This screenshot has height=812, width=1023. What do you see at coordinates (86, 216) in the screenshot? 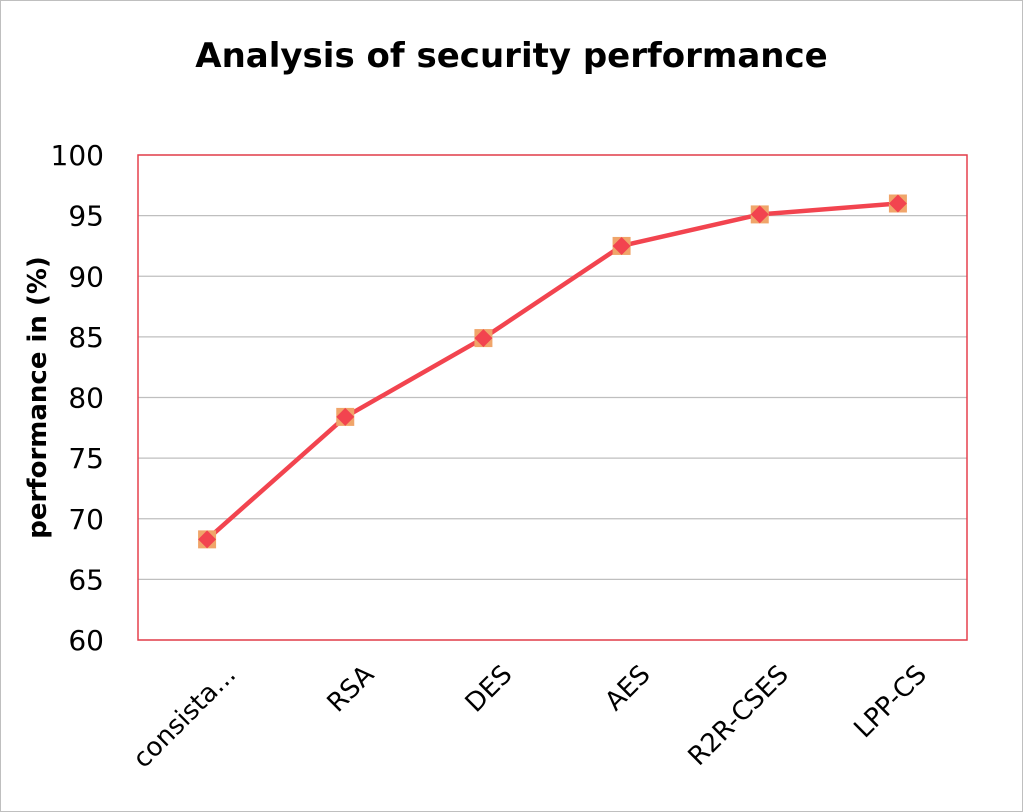
I see `y-tick-label: 95` at bounding box center [86, 216].